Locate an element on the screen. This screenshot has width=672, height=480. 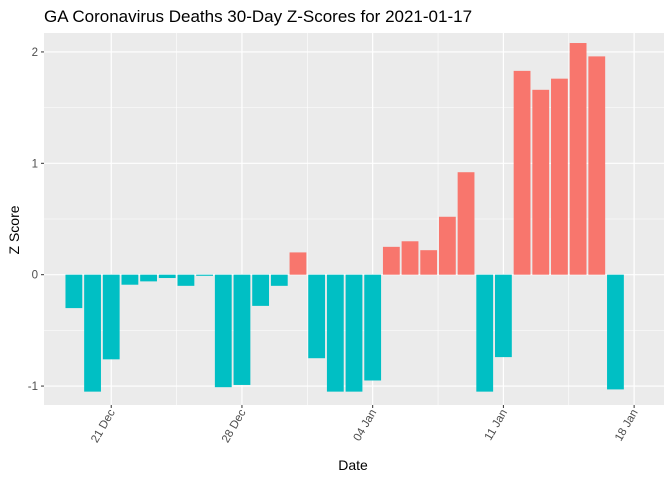
y-tick-label: 2 is located at coordinates (35, 53).